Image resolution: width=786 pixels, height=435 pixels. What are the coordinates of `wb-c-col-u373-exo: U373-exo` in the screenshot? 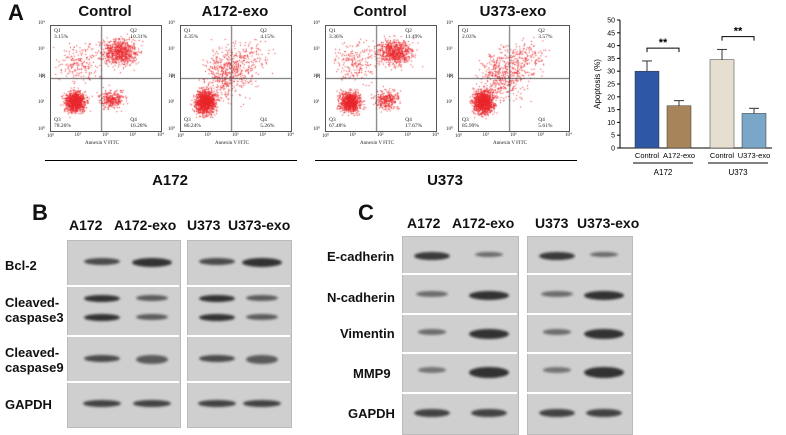 It's located at (608, 223).